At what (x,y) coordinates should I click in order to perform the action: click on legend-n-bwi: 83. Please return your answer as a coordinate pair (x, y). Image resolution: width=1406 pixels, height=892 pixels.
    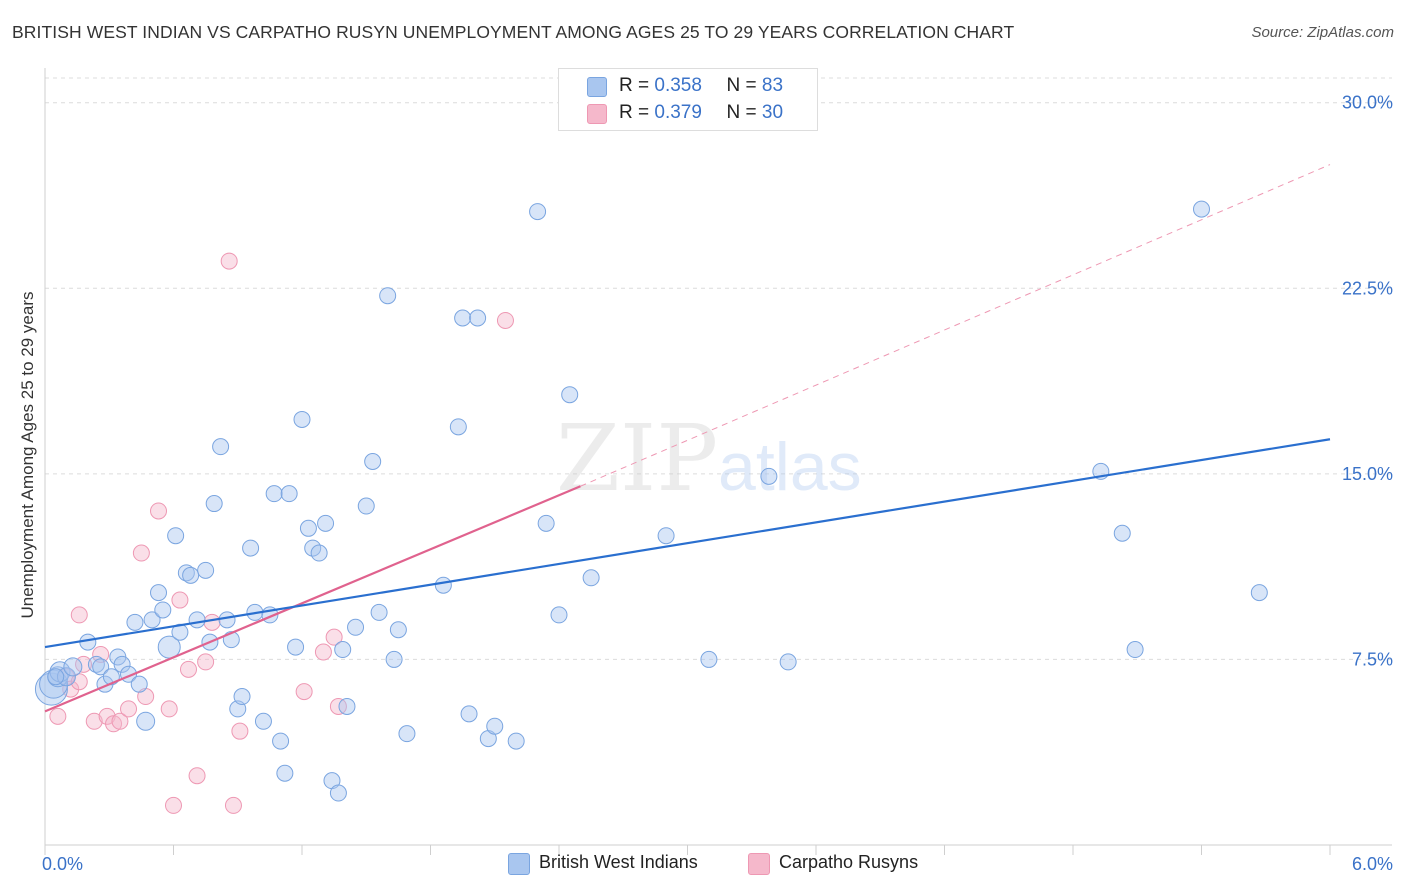
    Looking at the image, I should click on (772, 85).